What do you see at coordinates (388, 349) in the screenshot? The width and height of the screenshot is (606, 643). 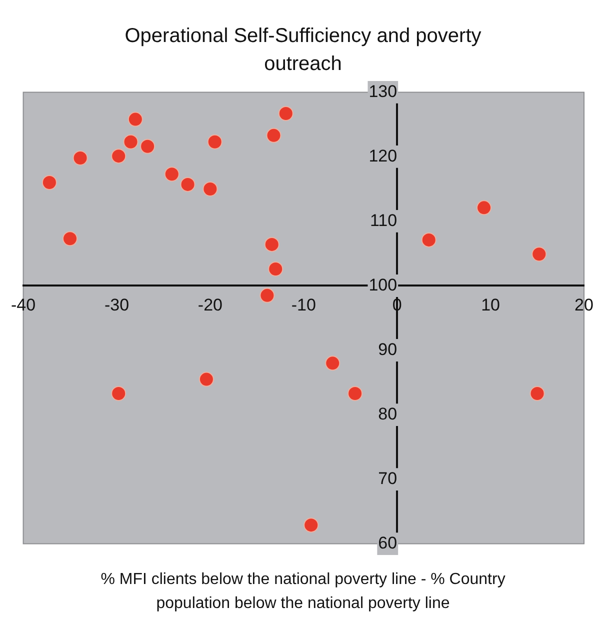 I see `y-tick-label: 90` at bounding box center [388, 349].